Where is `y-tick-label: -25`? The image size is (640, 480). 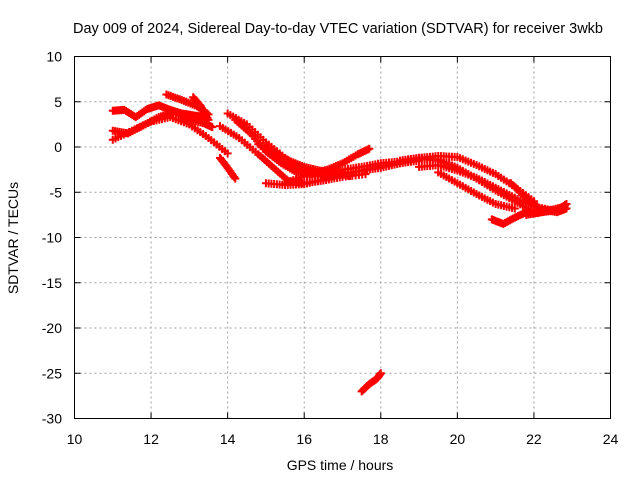 y-tick-label: -25 is located at coordinates (52, 373).